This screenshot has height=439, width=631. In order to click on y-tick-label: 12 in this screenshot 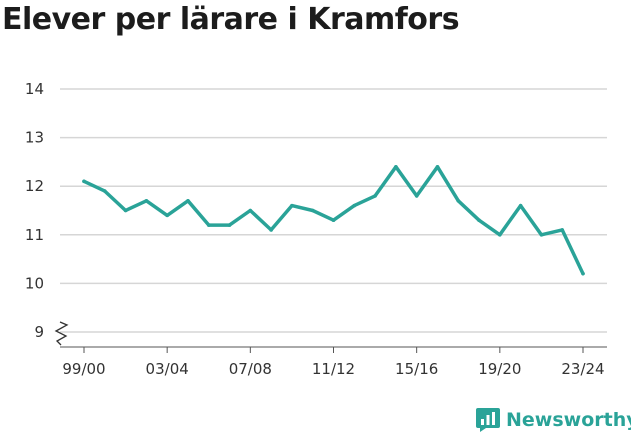, I will do `click(34, 186)`.